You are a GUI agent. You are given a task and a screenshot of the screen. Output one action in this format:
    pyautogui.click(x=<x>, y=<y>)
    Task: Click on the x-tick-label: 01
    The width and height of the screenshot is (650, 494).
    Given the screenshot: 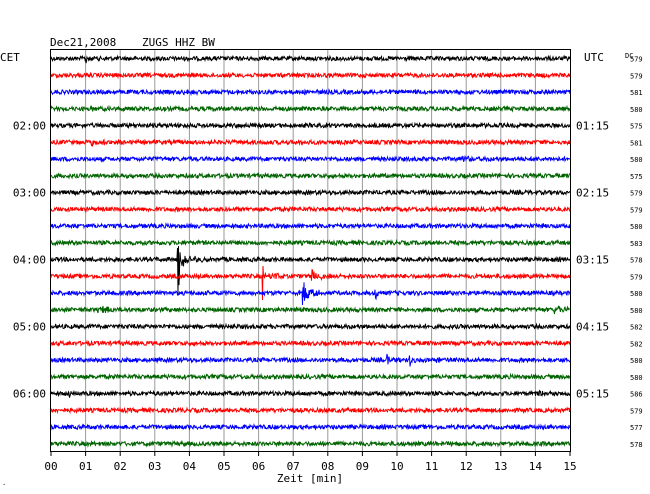 What is the action you would take?
    pyautogui.click(x=85, y=466)
    